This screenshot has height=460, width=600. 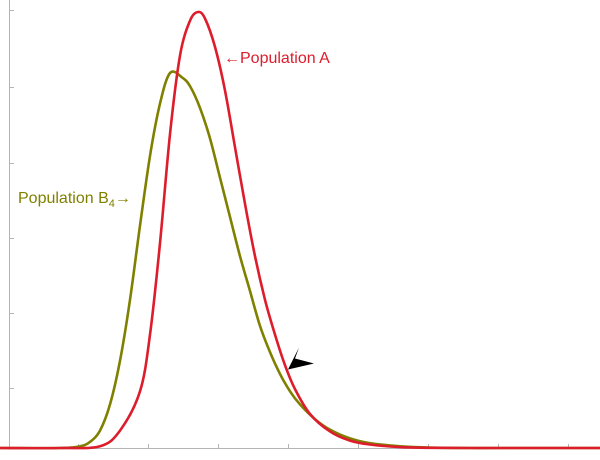 What do you see at coordinates (301, 358) in the screenshot?
I see `arrowhead-annotation` at bounding box center [301, 358].